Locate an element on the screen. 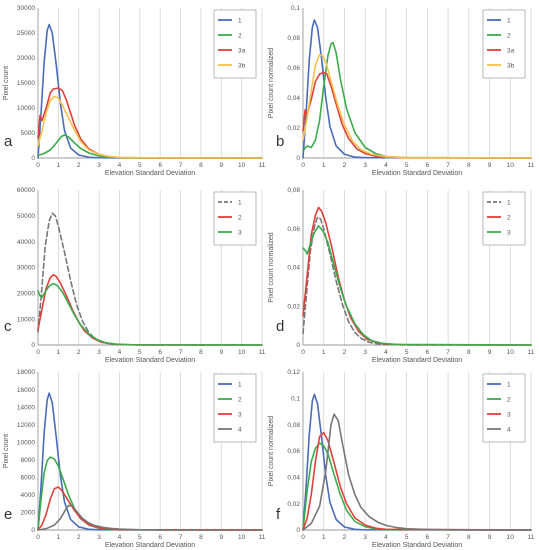 This screenshot has height=550, width=539. y-axis-title: Pixel count normalized is located at coordinates (271, 451).